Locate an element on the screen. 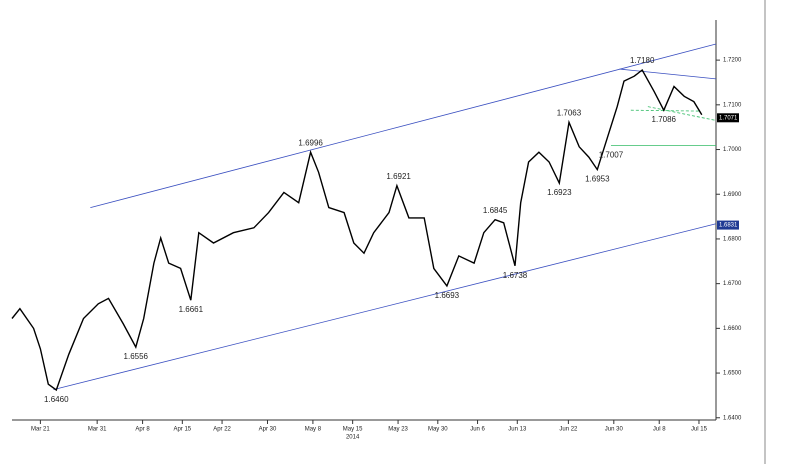 This screenshot has width=786, height=469. annotation: 1.6953 is located at coordinates (597, 179).